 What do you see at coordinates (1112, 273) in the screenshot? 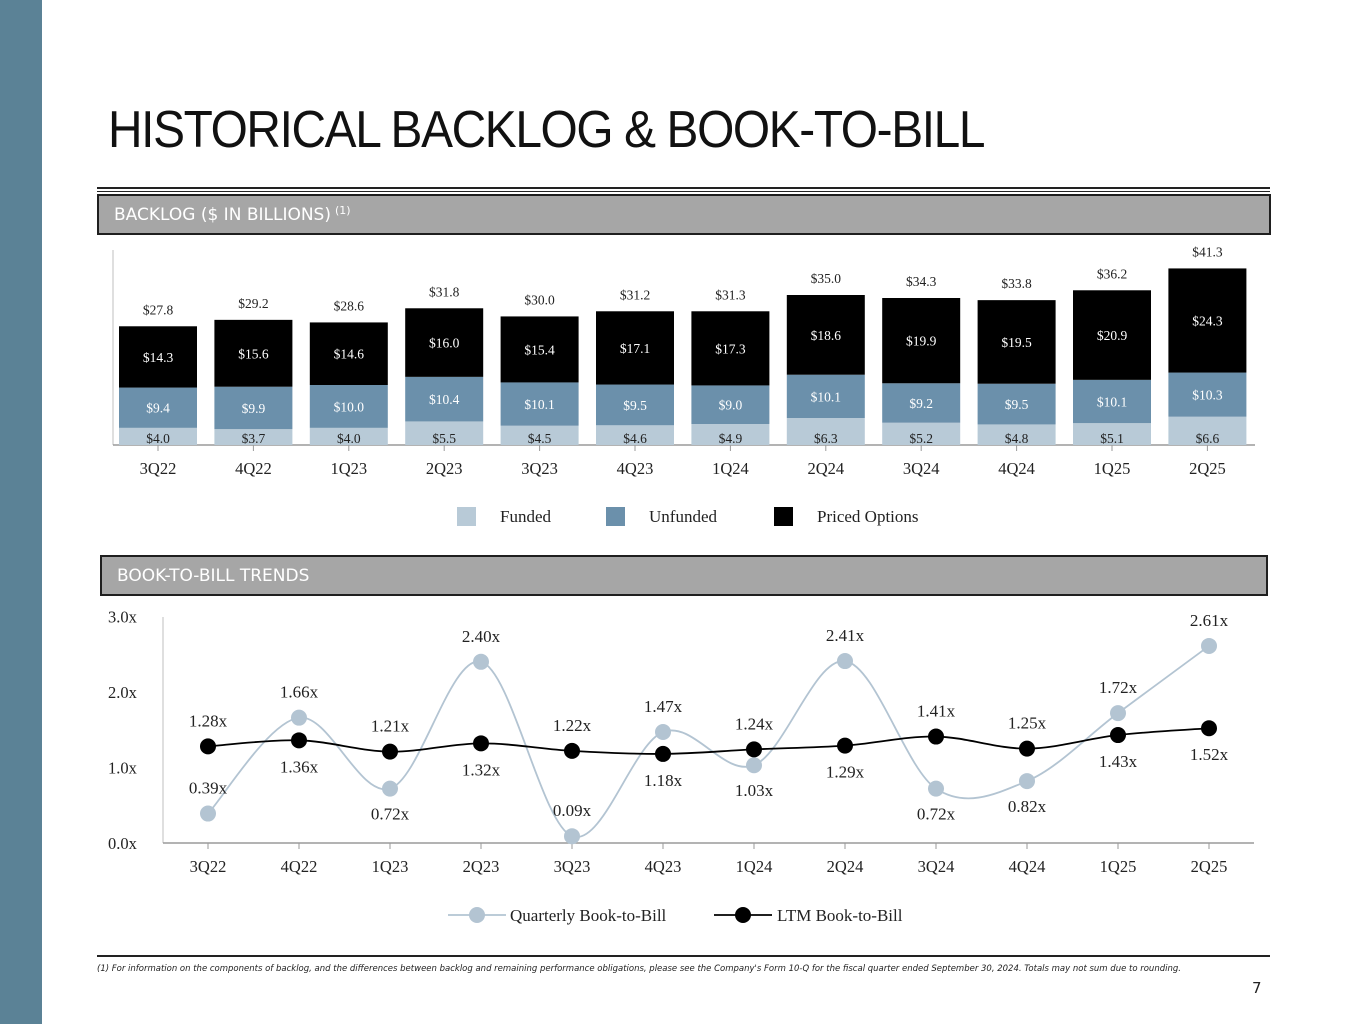
I see `bar-total-label-1Q25: $36.2` at bounding box center [1112, 273].